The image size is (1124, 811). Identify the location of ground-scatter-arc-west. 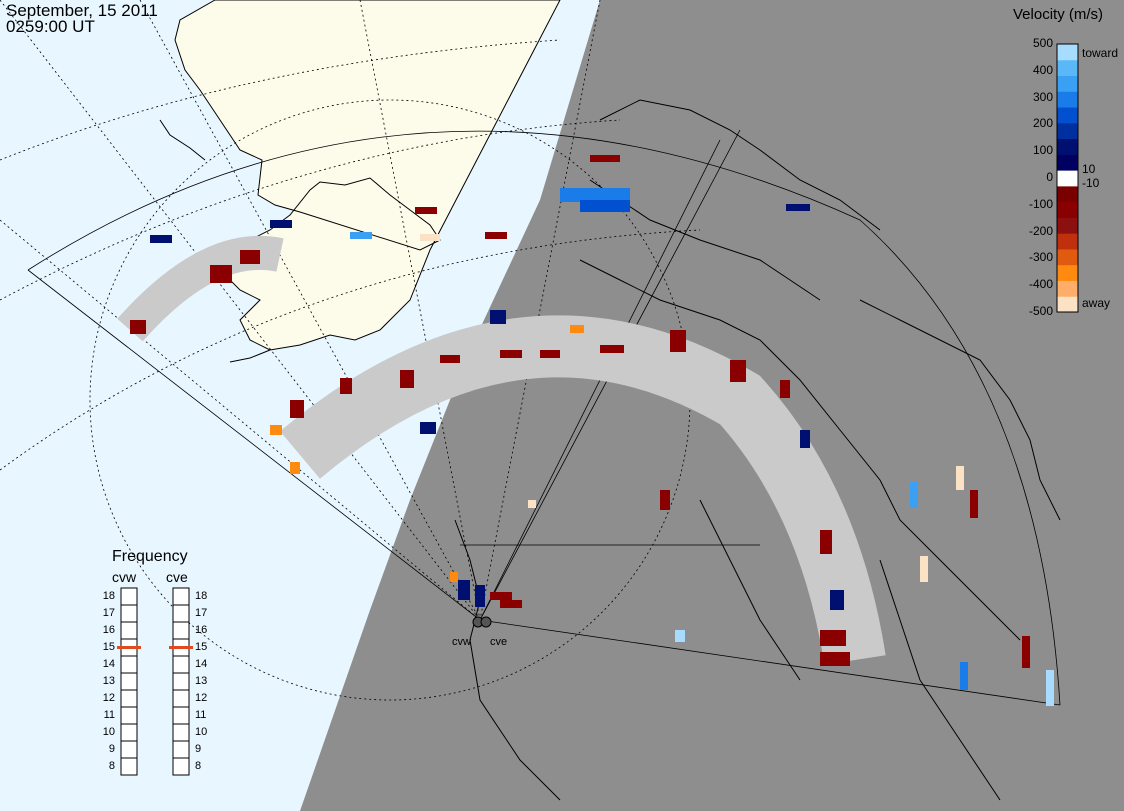
(200, 288).